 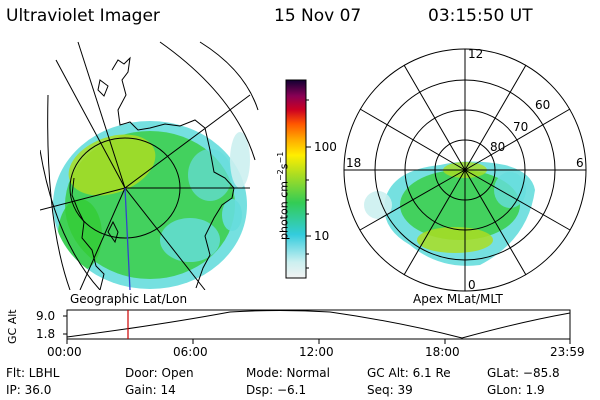 I want to click on mlat-80-label: 80, so click(x=498, y=147).